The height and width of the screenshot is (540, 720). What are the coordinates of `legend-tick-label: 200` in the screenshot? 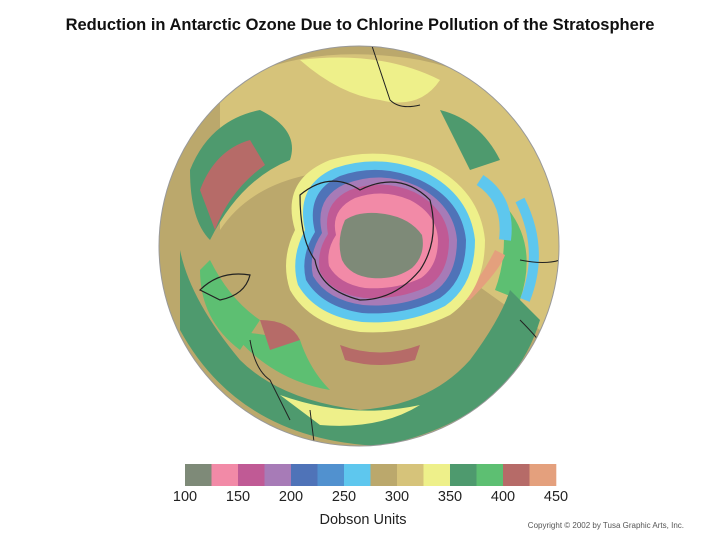 It's located at (291, 497).